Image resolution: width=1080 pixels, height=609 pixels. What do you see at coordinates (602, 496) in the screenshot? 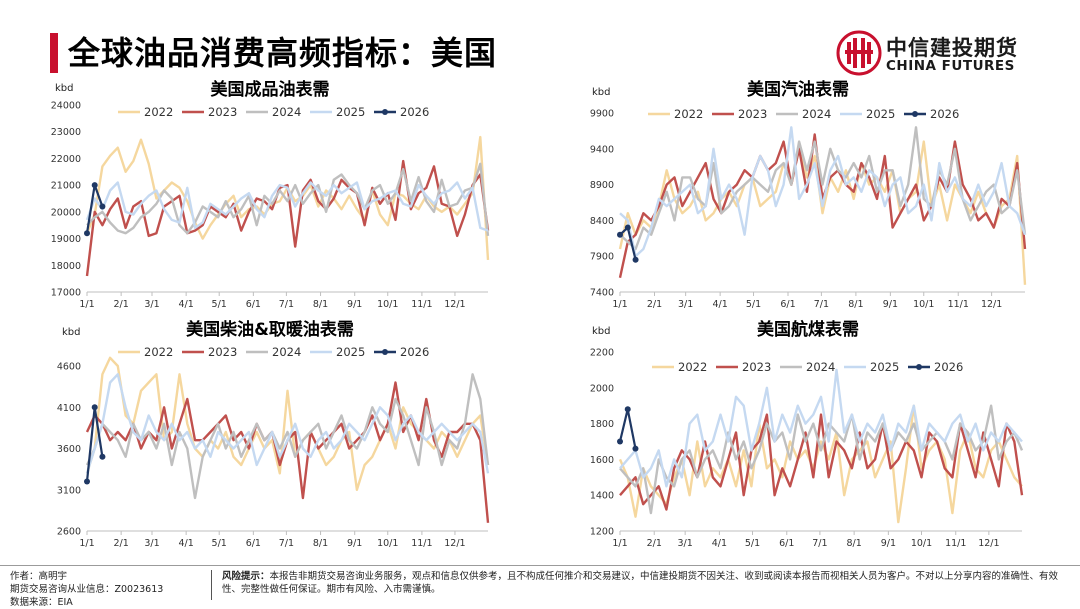
I see `y-tick-label: 1400` at bounding box center [602, 496].